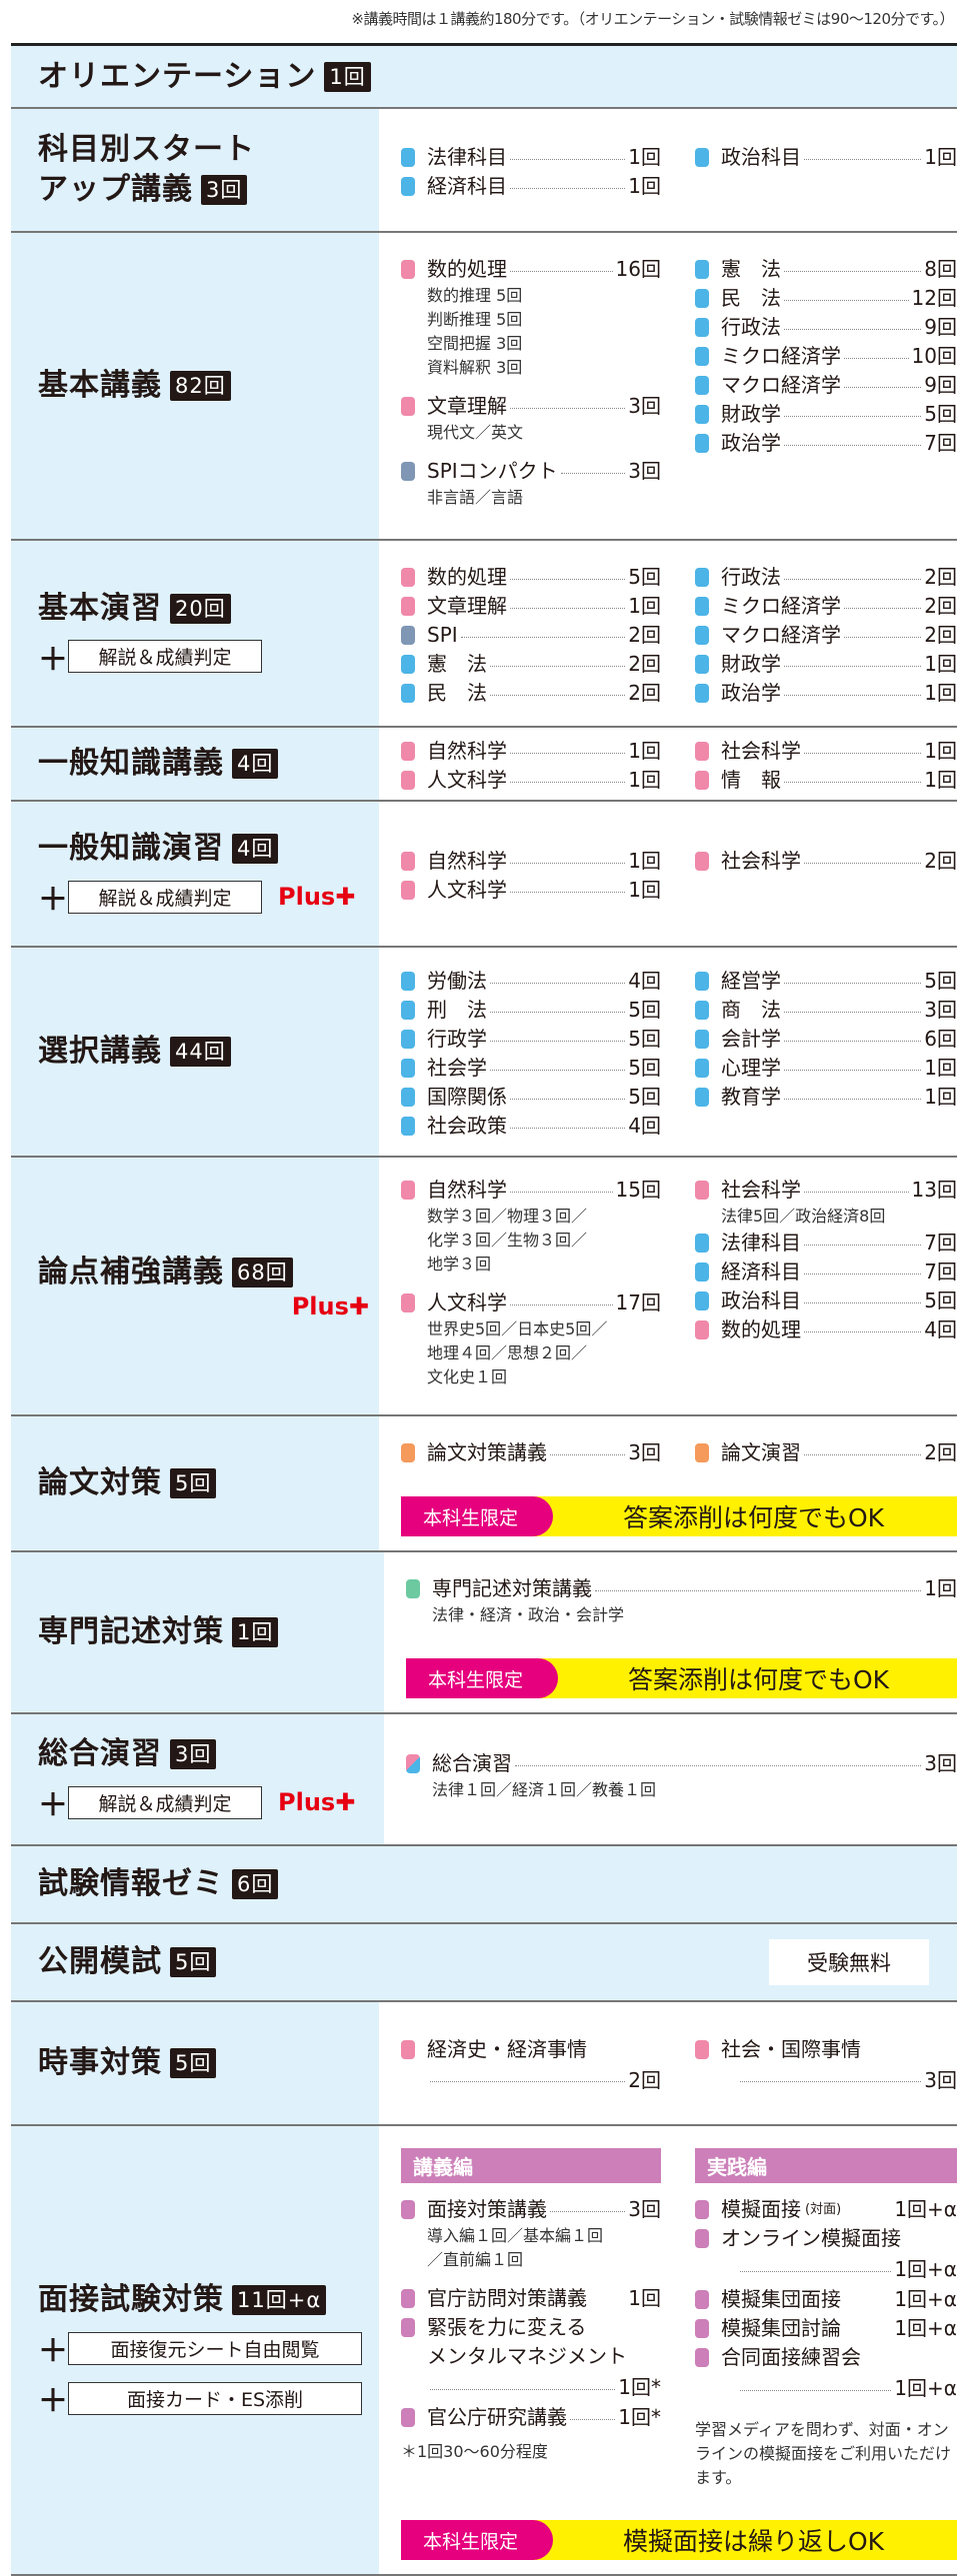 This screenshot has height=2576, width=960. What do you see at coordinates (459, 1264) in the screenshot?
I see `item-detail: 地学３回` at bounding box center [459, 1264].